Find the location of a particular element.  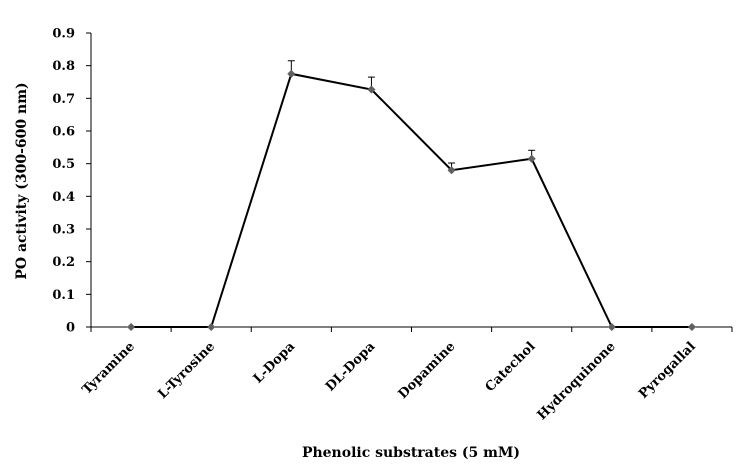

y-tick-label: 0.8 is located at coordinates (63, 66).